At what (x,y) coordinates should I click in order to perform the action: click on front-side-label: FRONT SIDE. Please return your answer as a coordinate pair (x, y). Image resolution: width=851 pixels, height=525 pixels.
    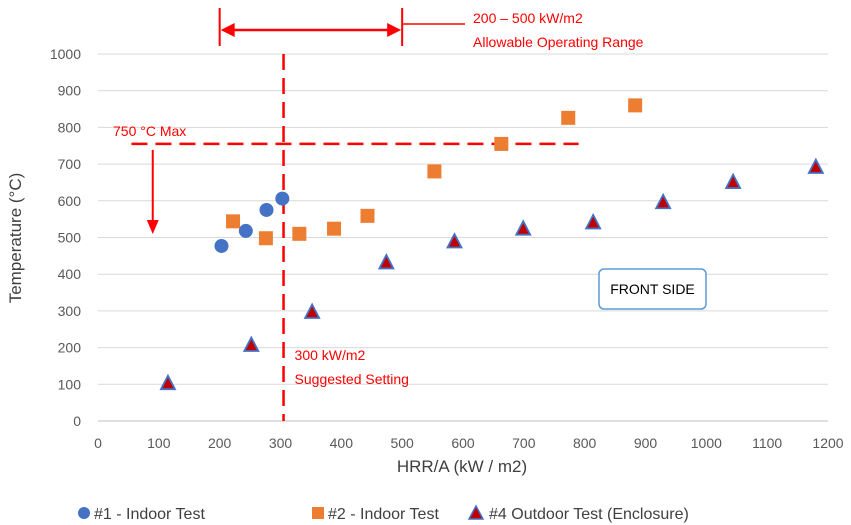
    Looking at the image, I should click on (652, 289).